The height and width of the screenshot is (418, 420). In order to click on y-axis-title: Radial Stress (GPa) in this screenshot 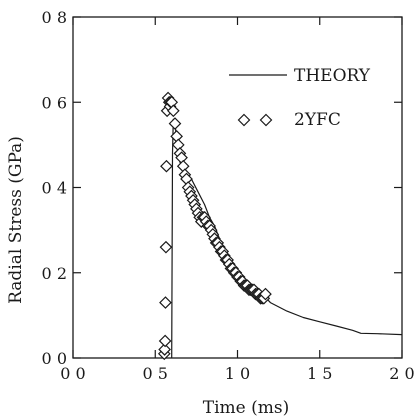, I will do `click(16, 220)`.